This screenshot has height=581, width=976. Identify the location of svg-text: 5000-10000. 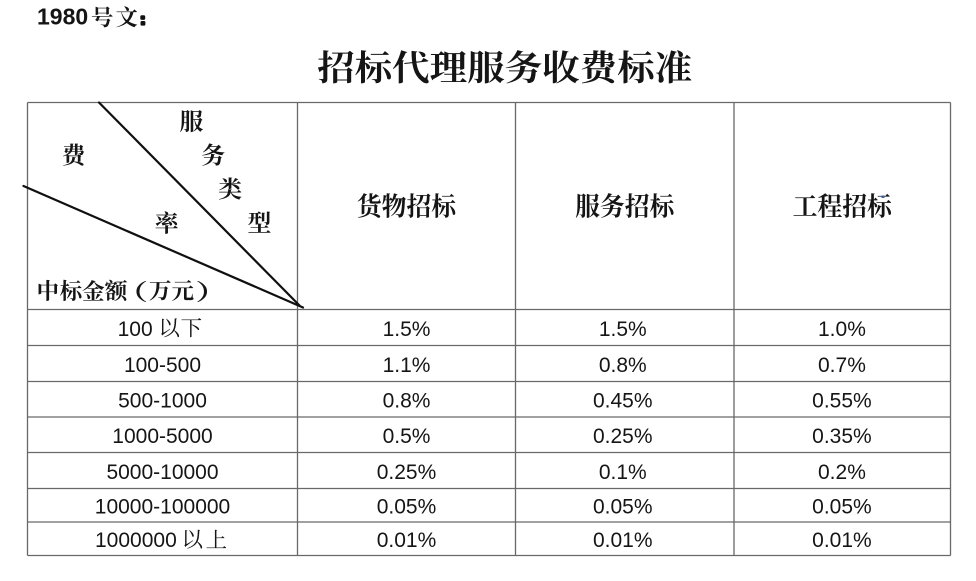
(162, 472).